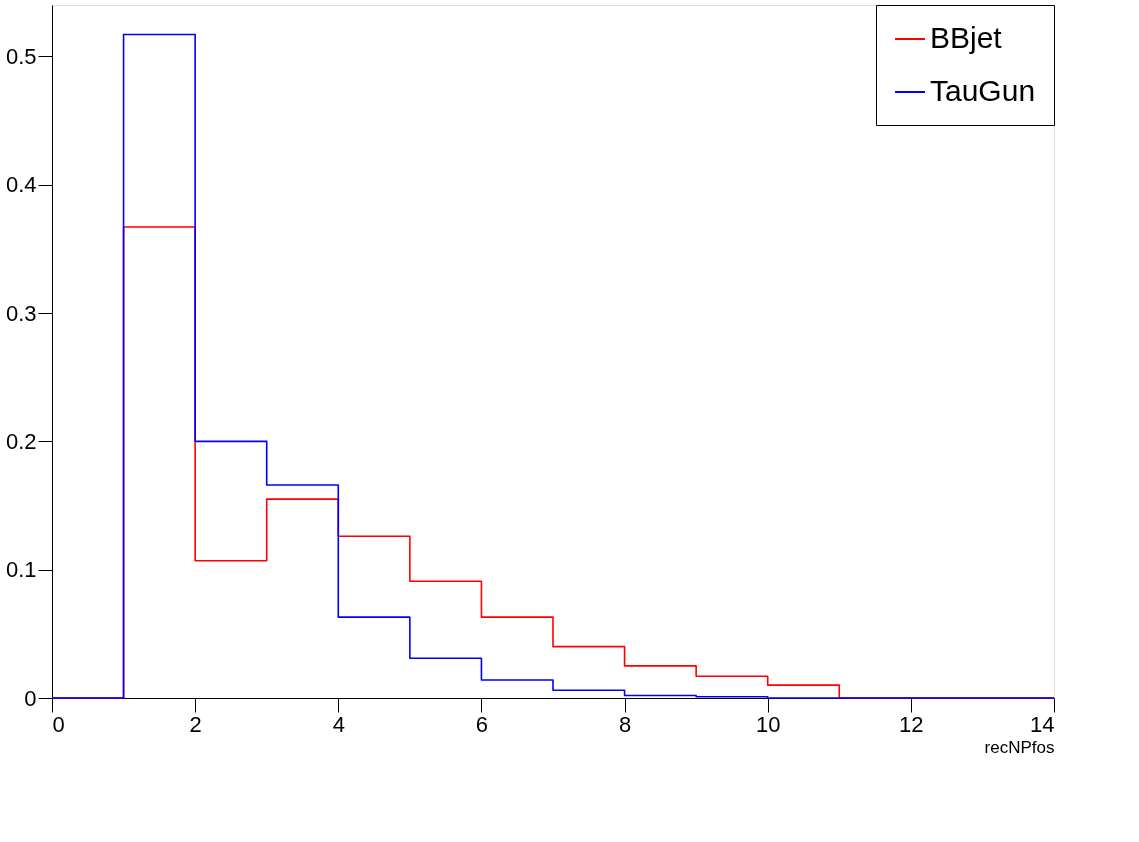 This screenshot has height=842, width=1139. I want to click on x-tick-label: 10, so click(768, 724).